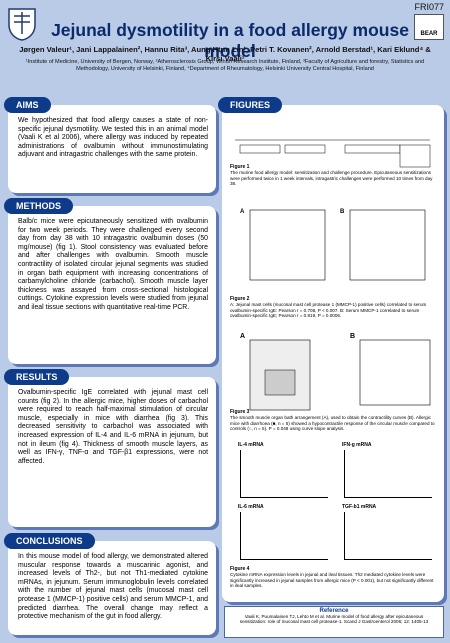 This screenshot has width=450, height=643. Describe the element at coordinates (359, 507) in the screenshot. I see `panel-title: TGF-b1 mRNA` at that location.